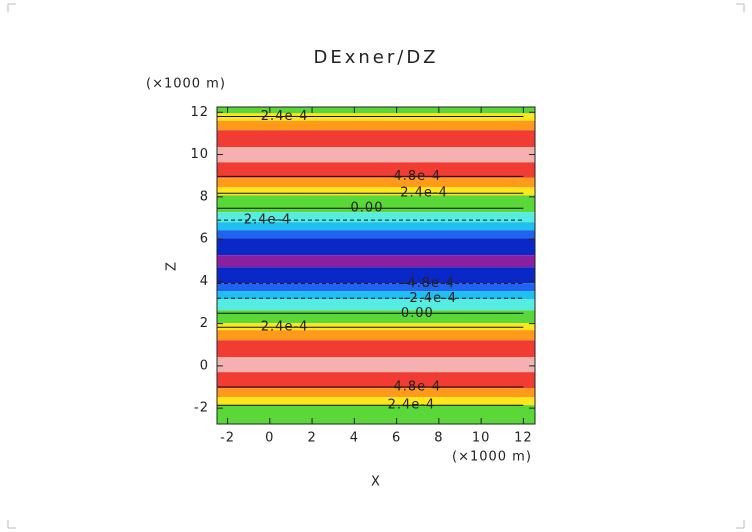 This screenshot has width=752, height=532. Describe the element at coordinates (201, 408) in the screenshot. I see `y-tick-label: -2` at that location.